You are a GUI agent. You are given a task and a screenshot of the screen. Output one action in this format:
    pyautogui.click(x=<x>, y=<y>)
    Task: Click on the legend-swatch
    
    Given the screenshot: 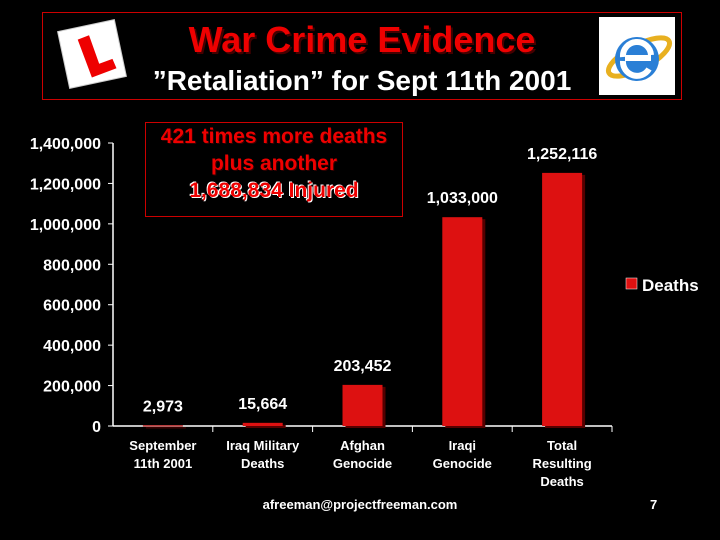 What is the action you would take?
    pyautogui.click(x=631, y=283)
    